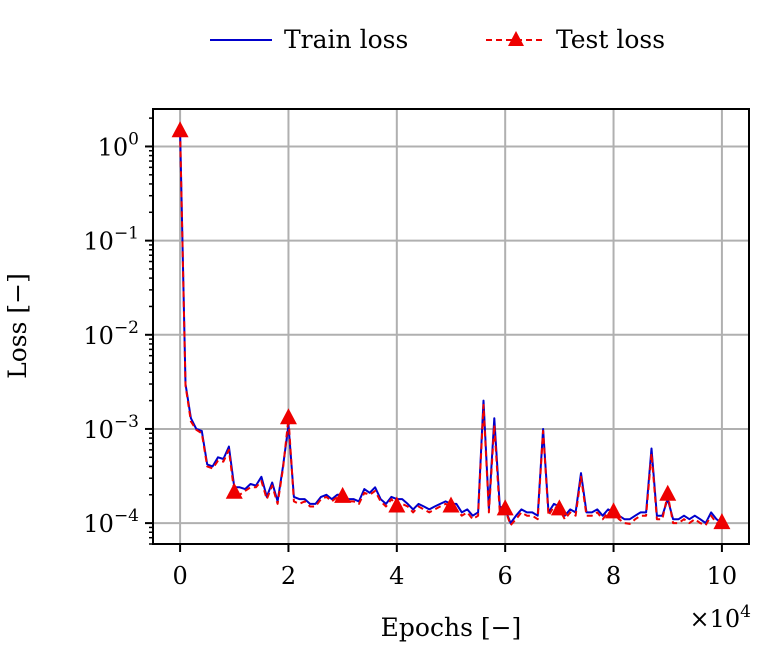  What do you see at coordinates (745, 612) in the screenshot?
I see `x-axis-multiplier-exp: 4` at bounding box center [745, 612].